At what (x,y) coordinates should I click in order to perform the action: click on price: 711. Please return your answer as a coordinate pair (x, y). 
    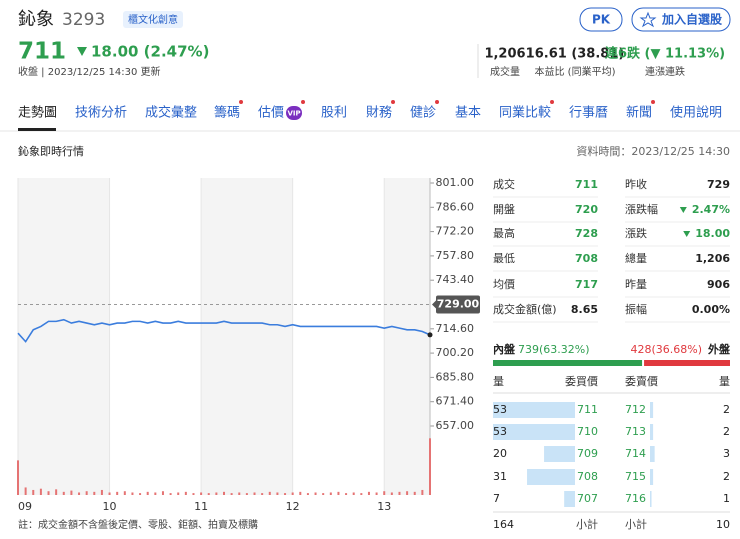
    Looking at the image, I should click on (42, 52).